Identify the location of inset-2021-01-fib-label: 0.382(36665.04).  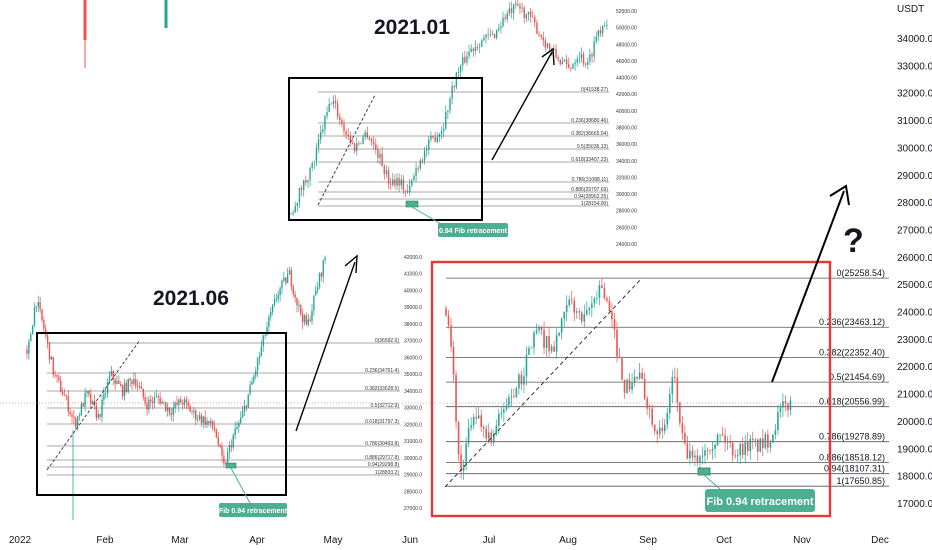
(589, 134).